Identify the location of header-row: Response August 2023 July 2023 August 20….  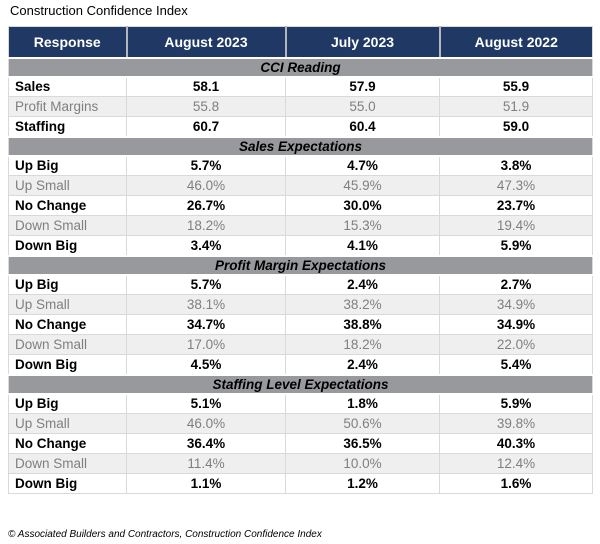
(300, 42).